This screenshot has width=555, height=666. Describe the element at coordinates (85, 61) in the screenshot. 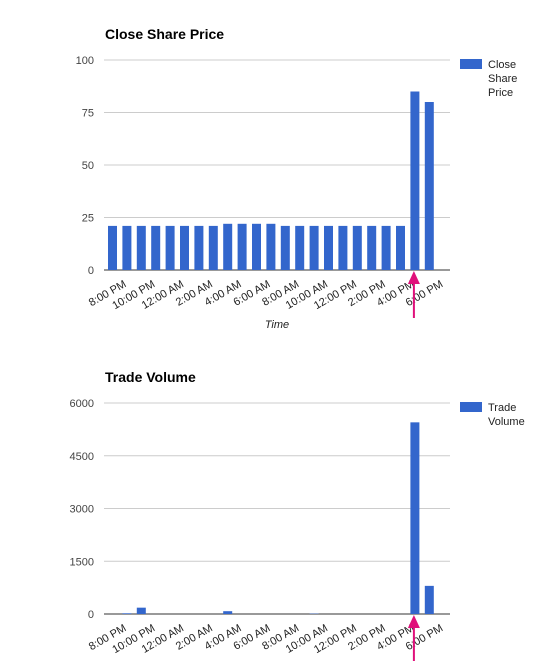

I see `y-tick-label: 100` at that location.